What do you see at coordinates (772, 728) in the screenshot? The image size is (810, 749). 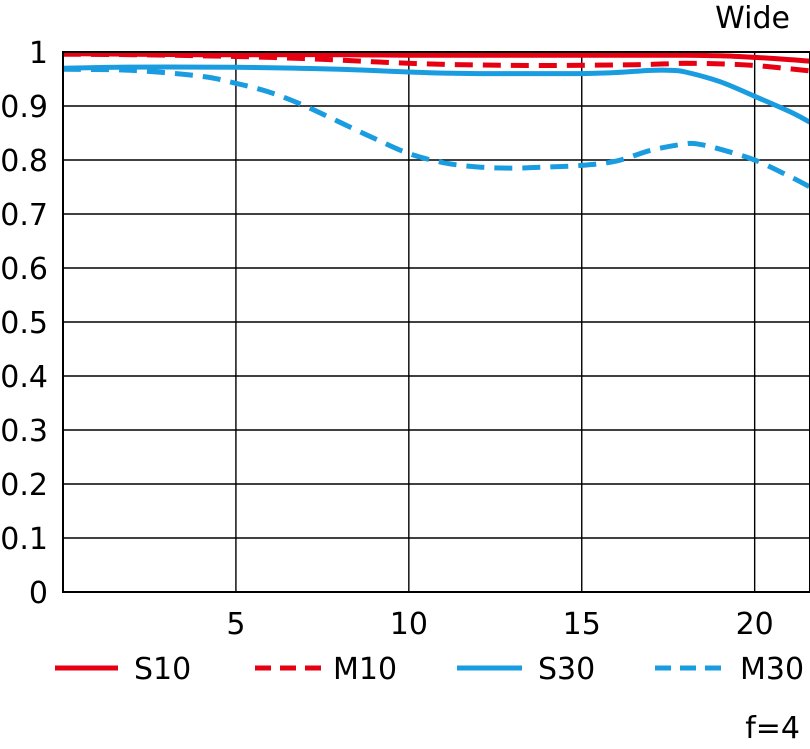 I see `aperture-label: f=4` at bounding box center [772, 728].